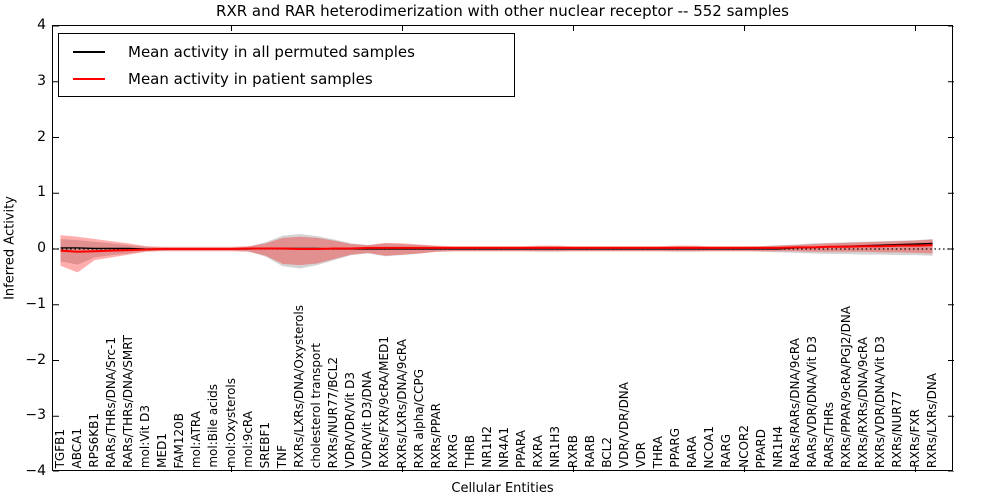  What do you see at coordinates (35, 415) in the screenshot?
I see `y-tick-label: −3` at bounding box center [35, 415].